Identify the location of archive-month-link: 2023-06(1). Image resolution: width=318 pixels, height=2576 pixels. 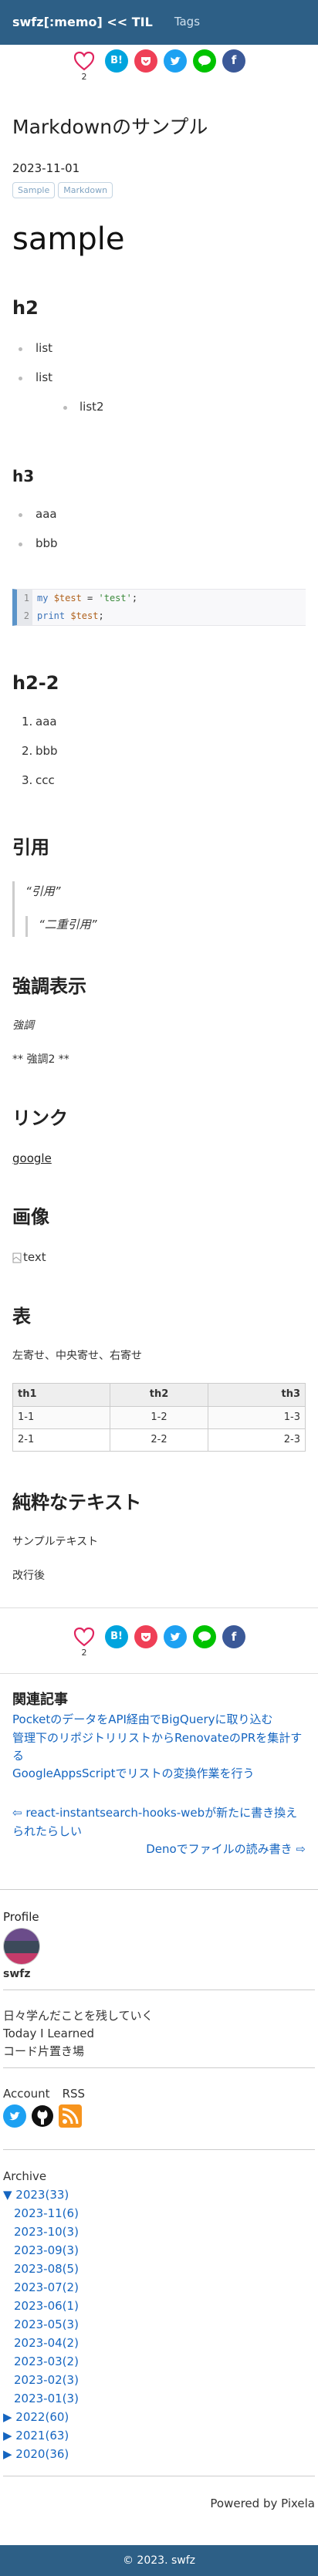
(46, 2305).